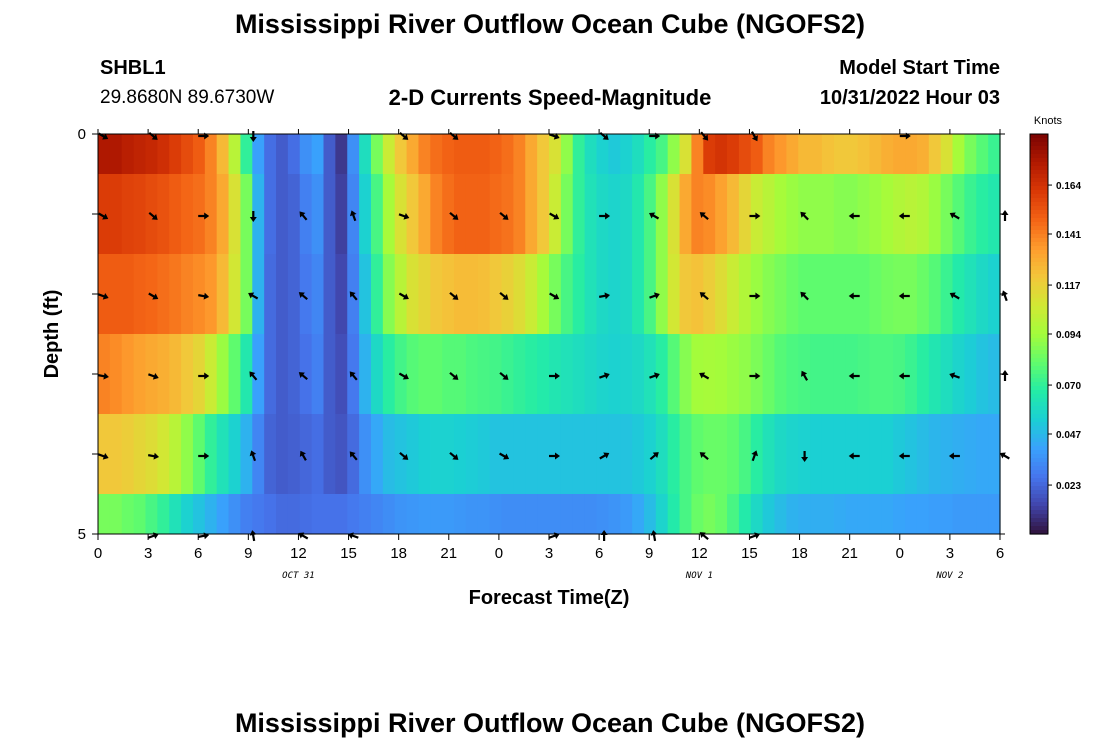 The width and height of the screenshot is (1100, 750). I want to click on x-tick-label: 9, so click(248, 553).